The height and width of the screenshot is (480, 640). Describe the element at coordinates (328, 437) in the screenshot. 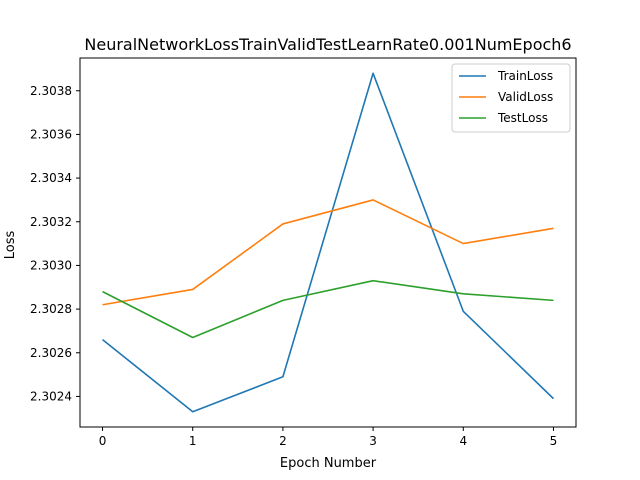

I see `x-axis-ticks: 0 1 2 3 4 5` at that location.